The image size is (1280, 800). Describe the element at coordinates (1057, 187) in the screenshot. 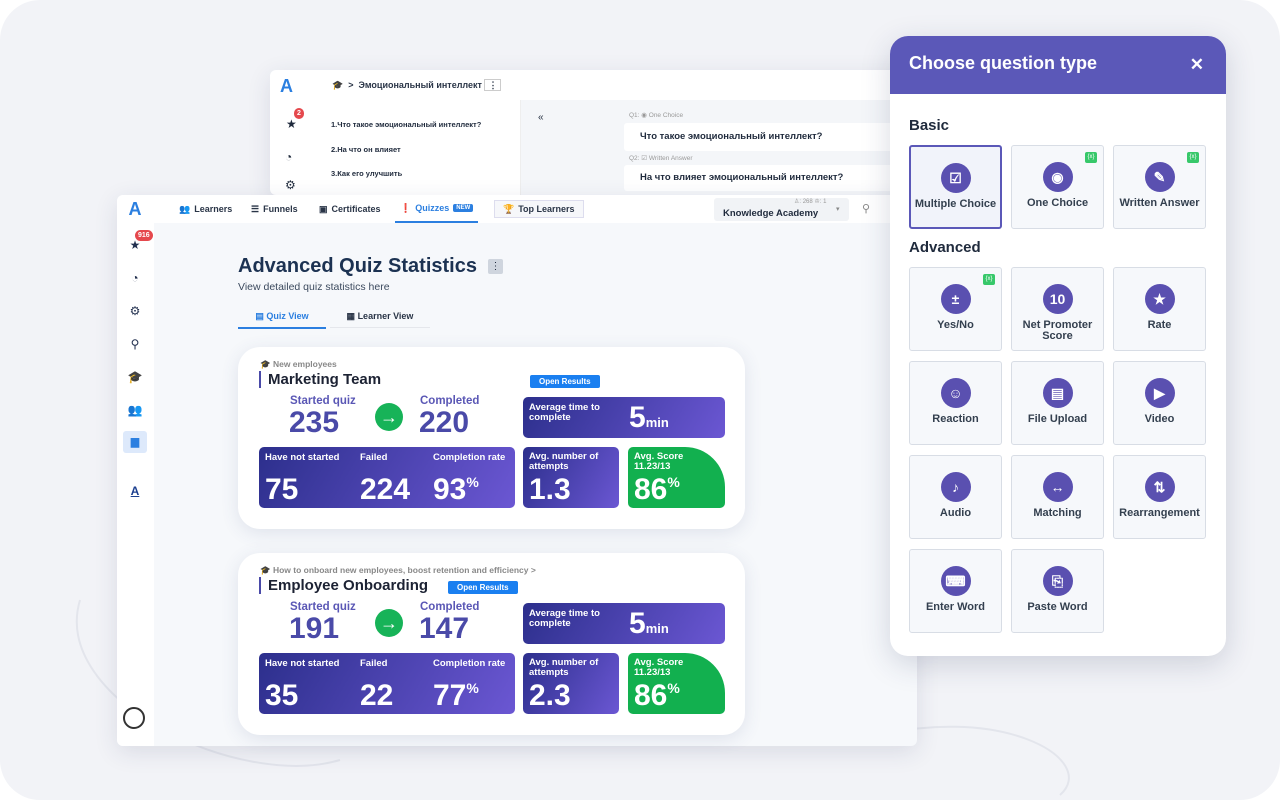

I see `question-type-one-choice: ◉ One Choice {x}` at that location.